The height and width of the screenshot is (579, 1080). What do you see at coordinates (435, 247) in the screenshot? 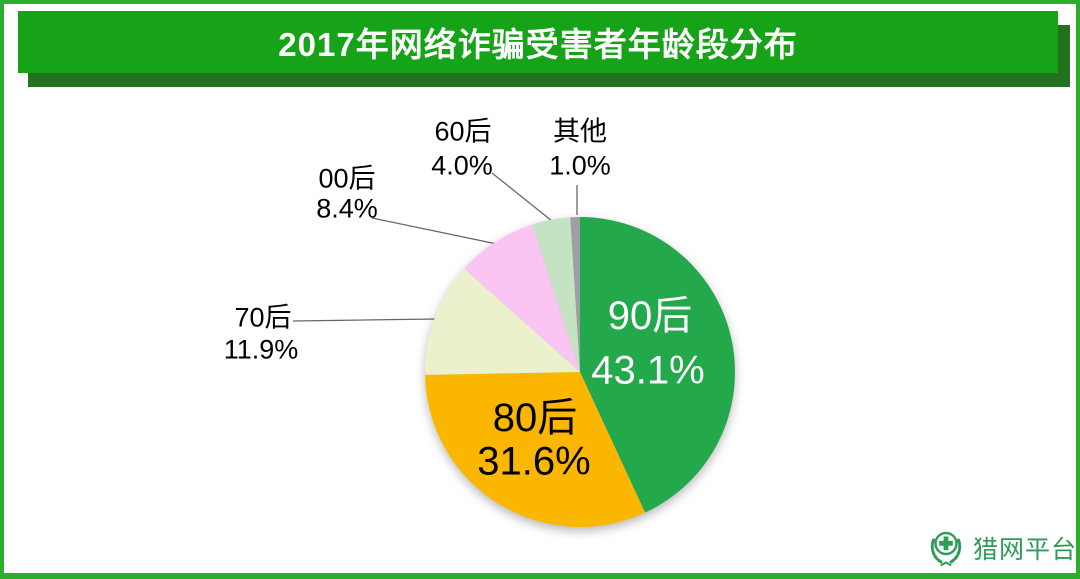
I see `leader-lines` at bounding box center [435, 247].